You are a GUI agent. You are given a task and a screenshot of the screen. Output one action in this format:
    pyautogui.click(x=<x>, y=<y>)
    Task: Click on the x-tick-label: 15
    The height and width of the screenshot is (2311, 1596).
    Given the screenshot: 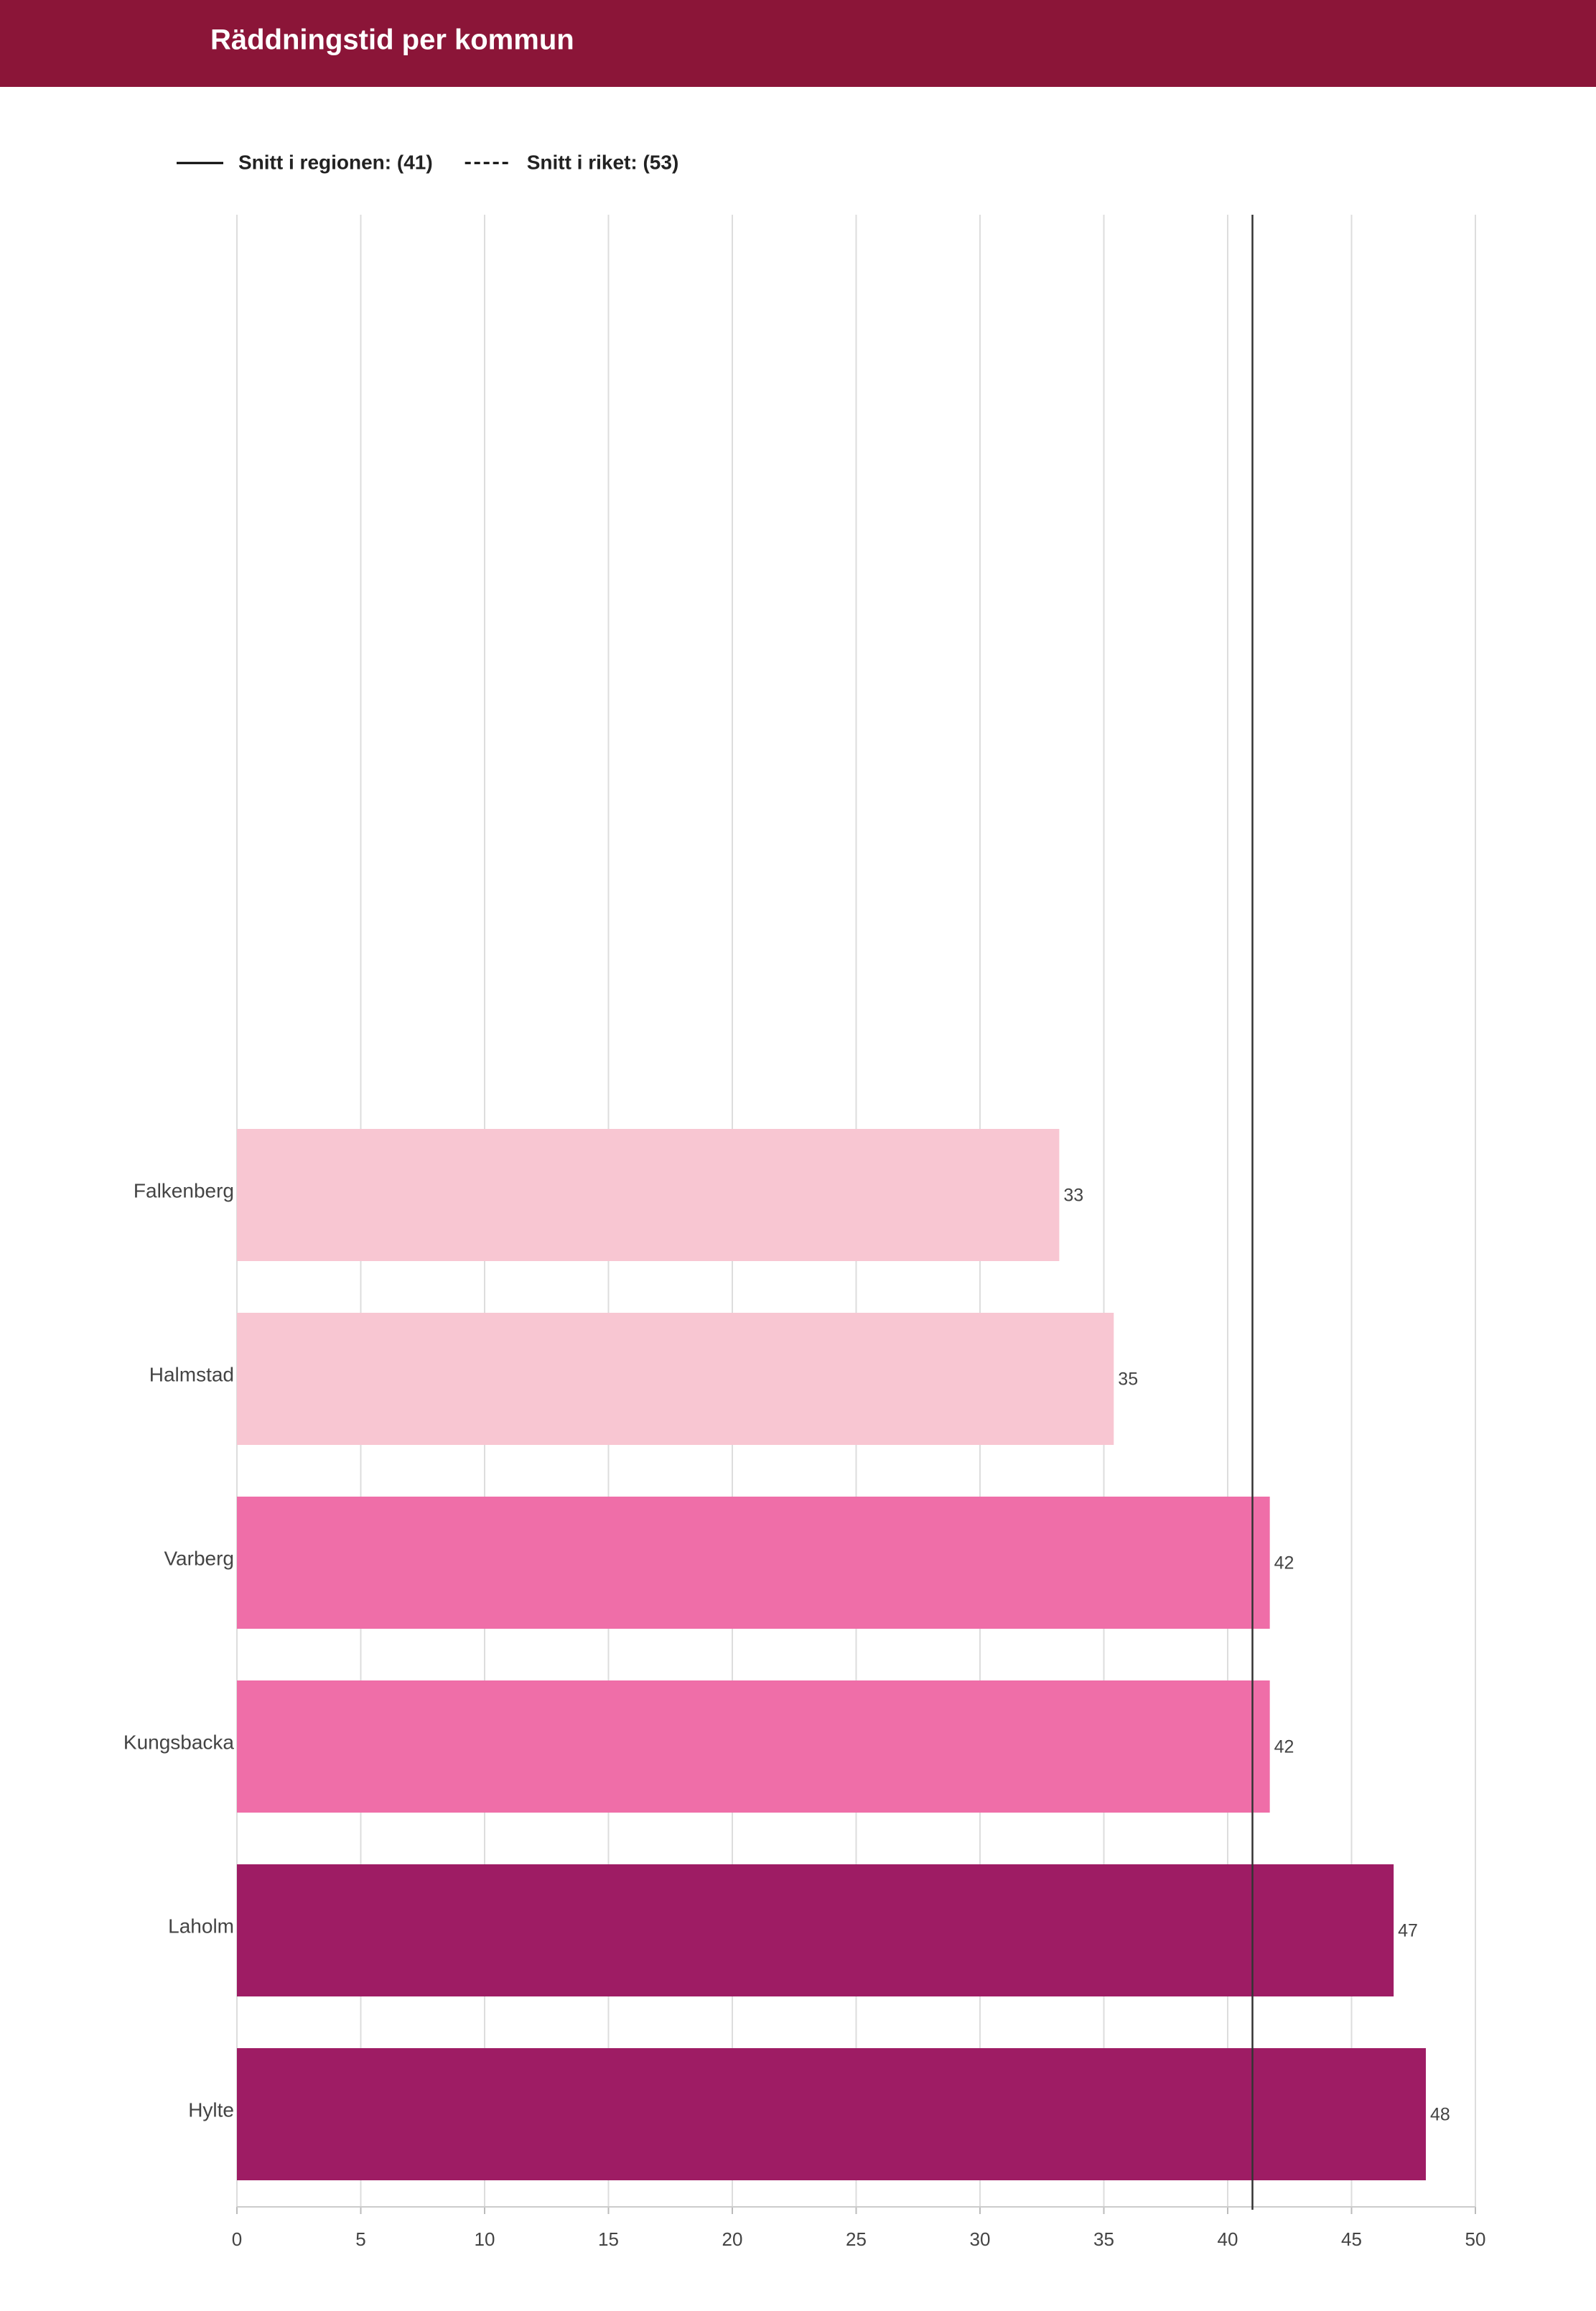 What is the action you would take?
    pyautogui.click(x=608, y=2239)
    